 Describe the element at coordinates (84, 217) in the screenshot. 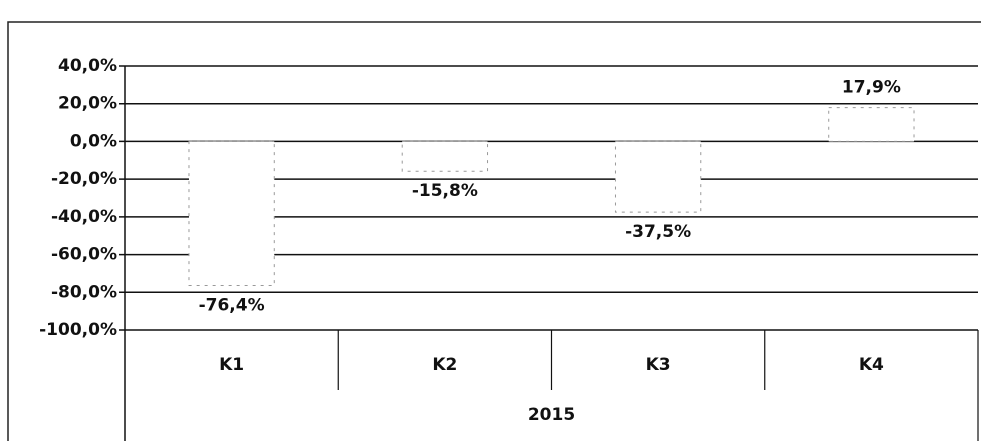

I see `y-tick-label: -40,0%` at that location.